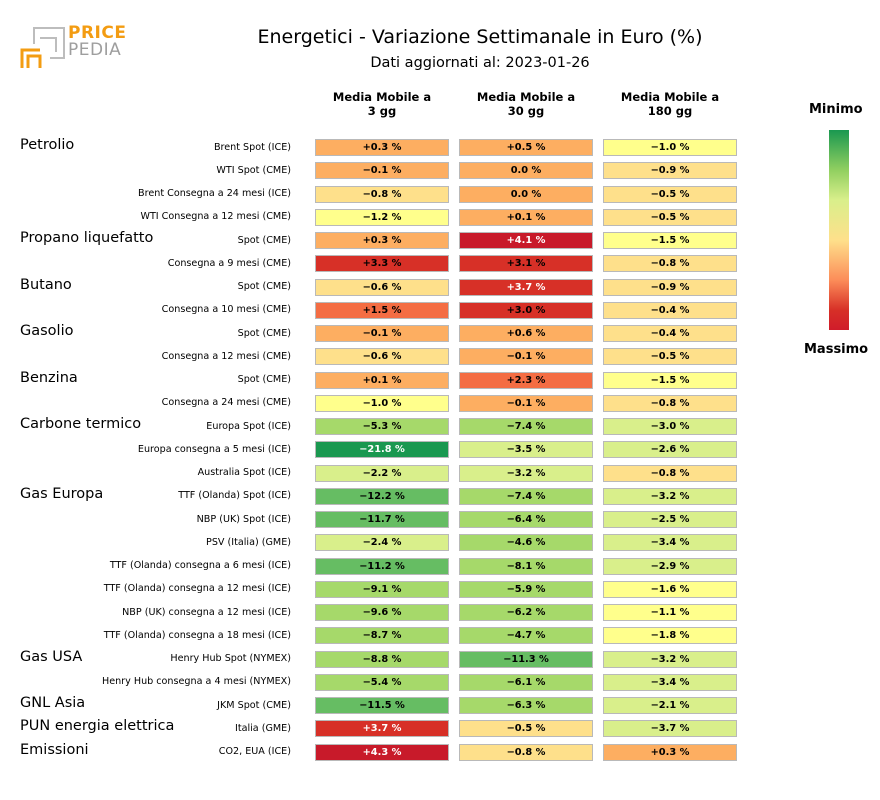 The height and width of the screenshot is (800, 880). What do you see at coordinates (670, 636) in the screenshot?
I see `heatmap-cell: −1.8 %` at bounding box center [670, 636].